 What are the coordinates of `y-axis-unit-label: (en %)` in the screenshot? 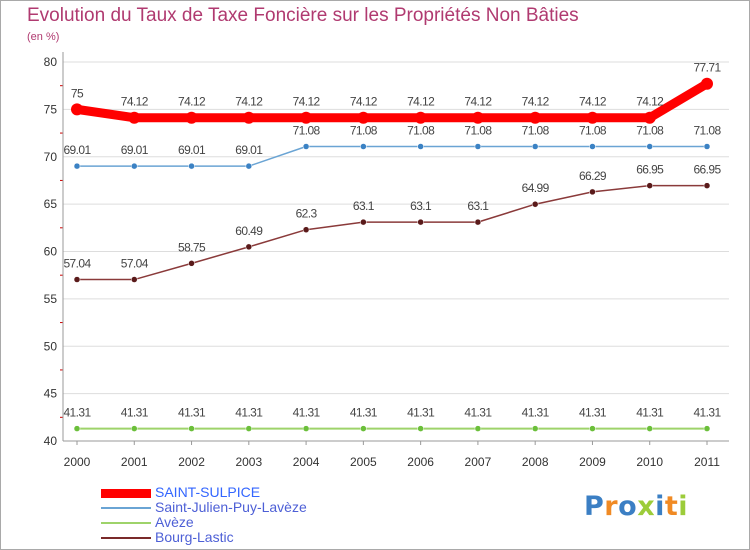 It's located at (43, 37).